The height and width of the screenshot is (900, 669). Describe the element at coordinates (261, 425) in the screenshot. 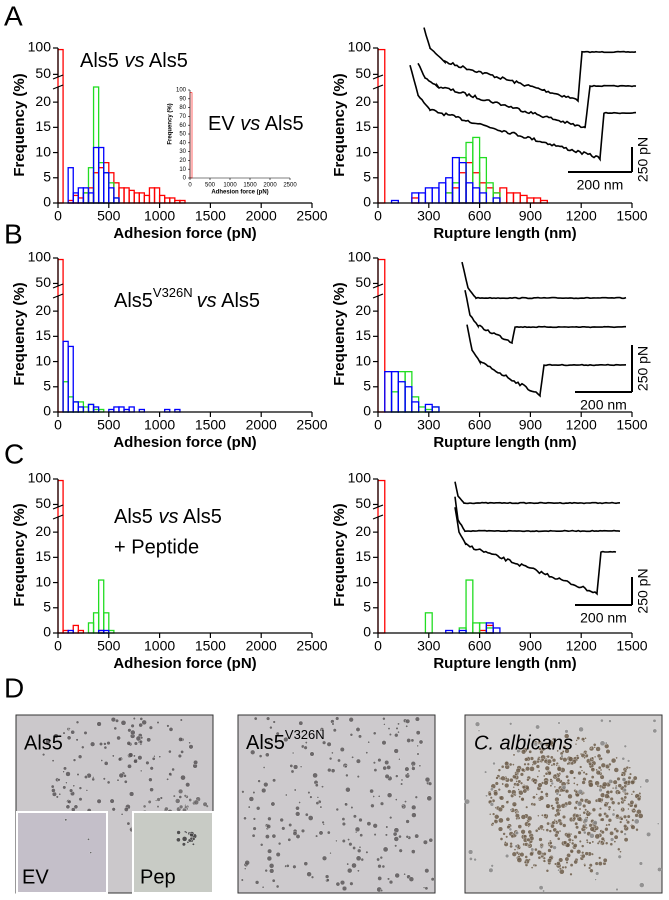

I see `x-tick-label: 2000` at that location.